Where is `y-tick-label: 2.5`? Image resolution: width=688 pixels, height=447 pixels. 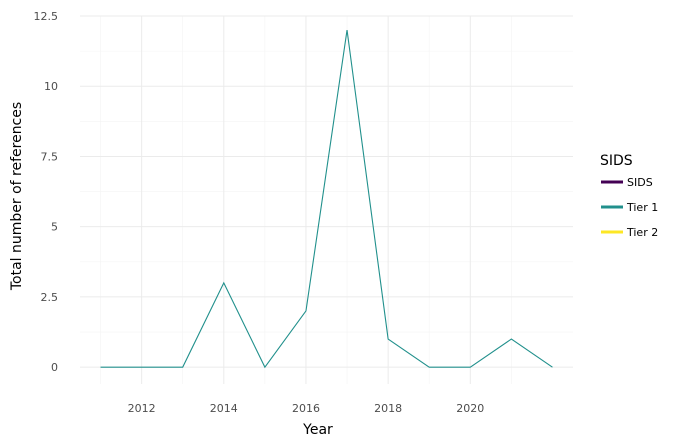 y-tick-label: 2.5 is located at coordinates (50, 297).